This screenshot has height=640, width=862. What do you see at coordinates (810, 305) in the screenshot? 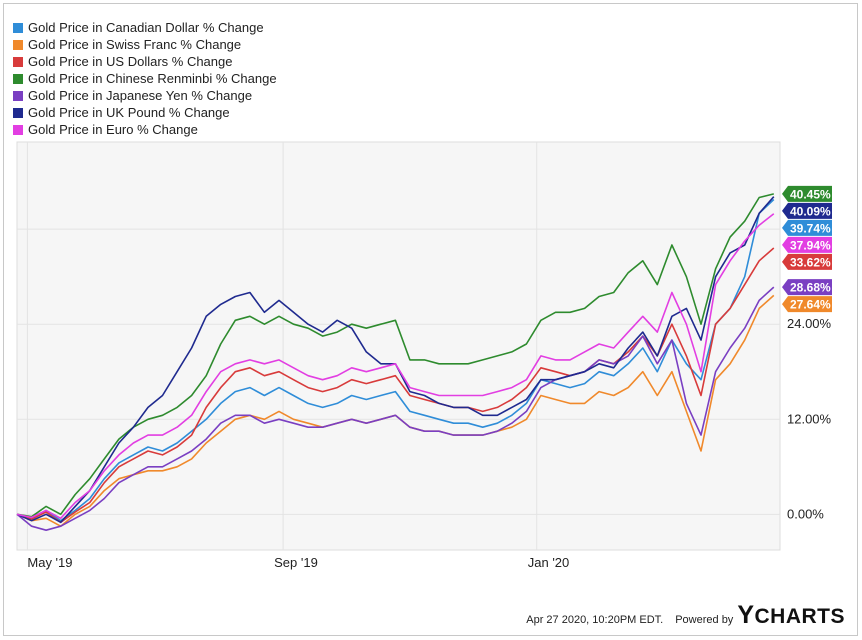
I see `end-value-label: 27.64%` at bounding box center [810, 305].